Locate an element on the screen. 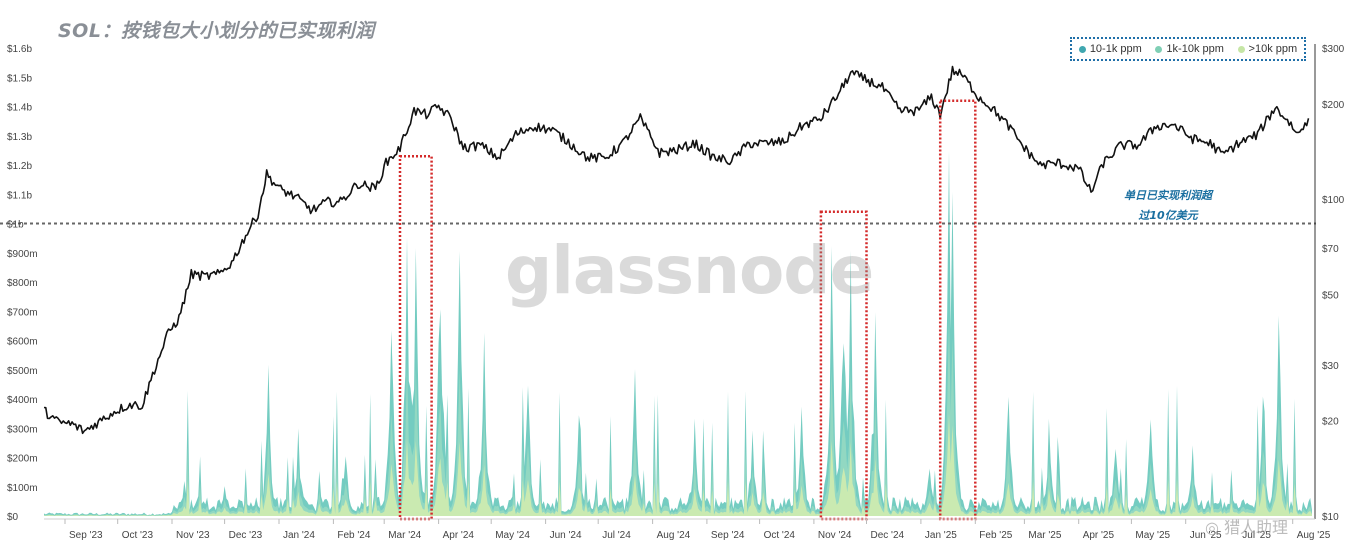 This screenshot has height=558, width=1355. x-tick-label: Mar '24 is located at coordinates (404, 535).